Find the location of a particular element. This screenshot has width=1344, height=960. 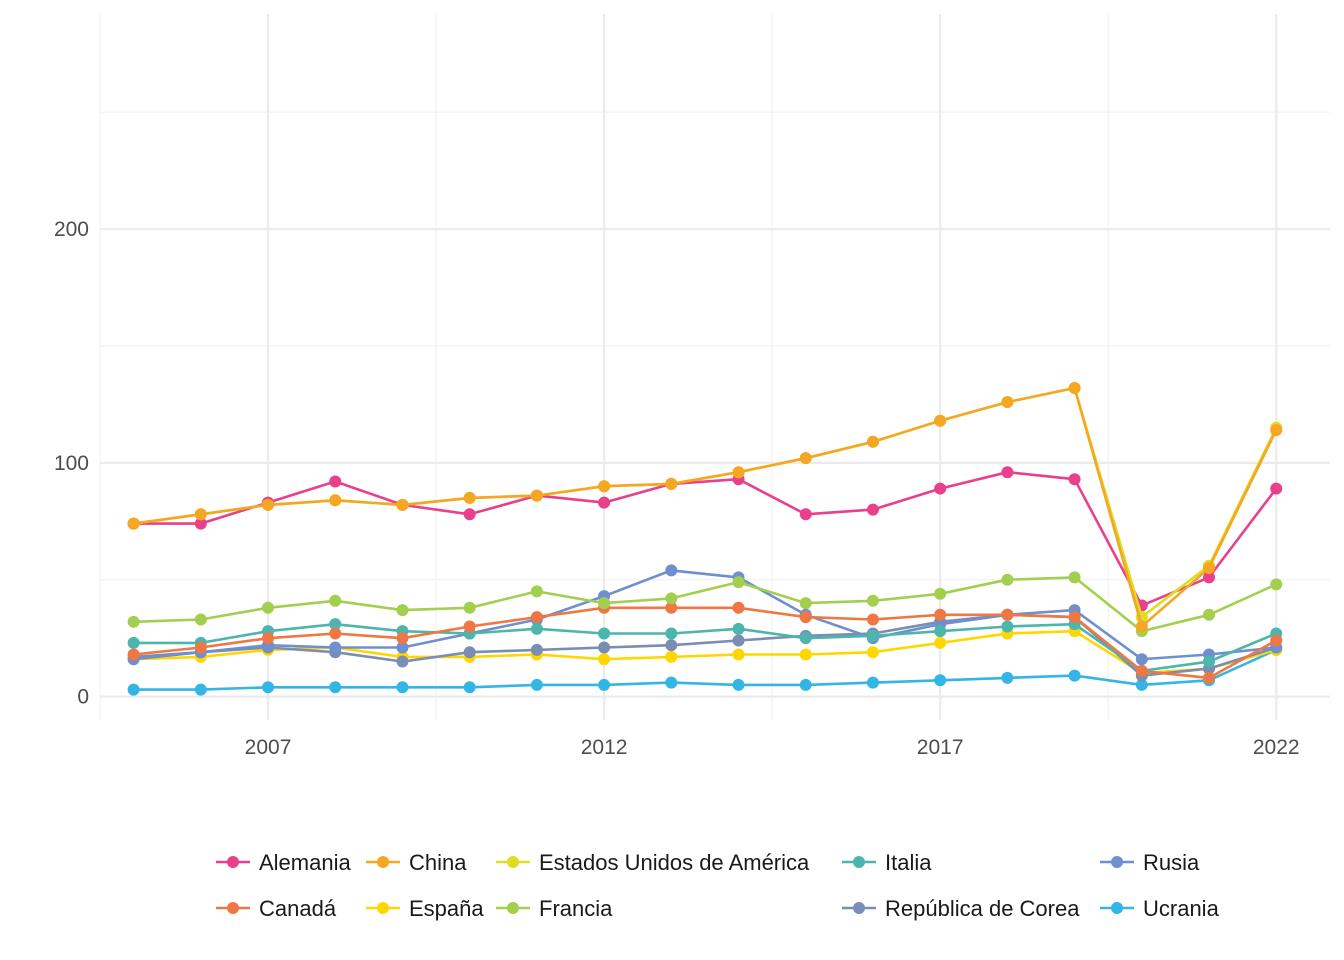

legend-item-francia: Francia is located at coordinates (554, 908).